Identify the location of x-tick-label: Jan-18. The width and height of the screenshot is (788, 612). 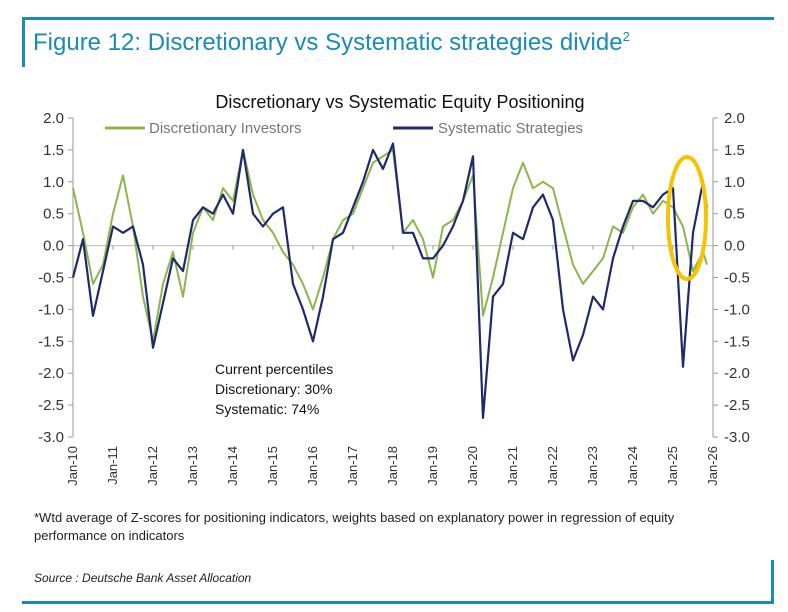
(392, 466).